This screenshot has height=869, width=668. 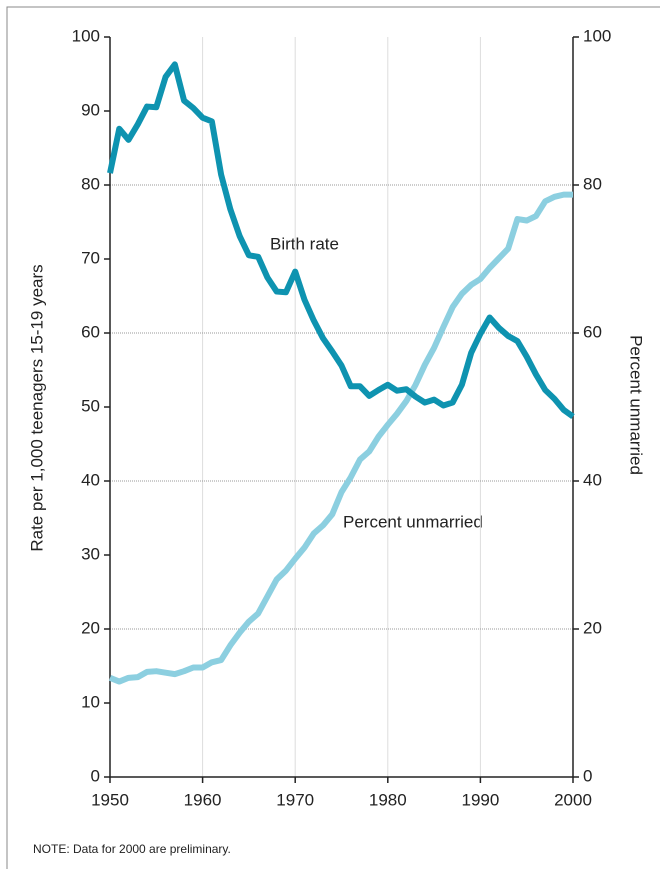 I want to click on x-tick-label: 1970, so click(x=295, y=799).